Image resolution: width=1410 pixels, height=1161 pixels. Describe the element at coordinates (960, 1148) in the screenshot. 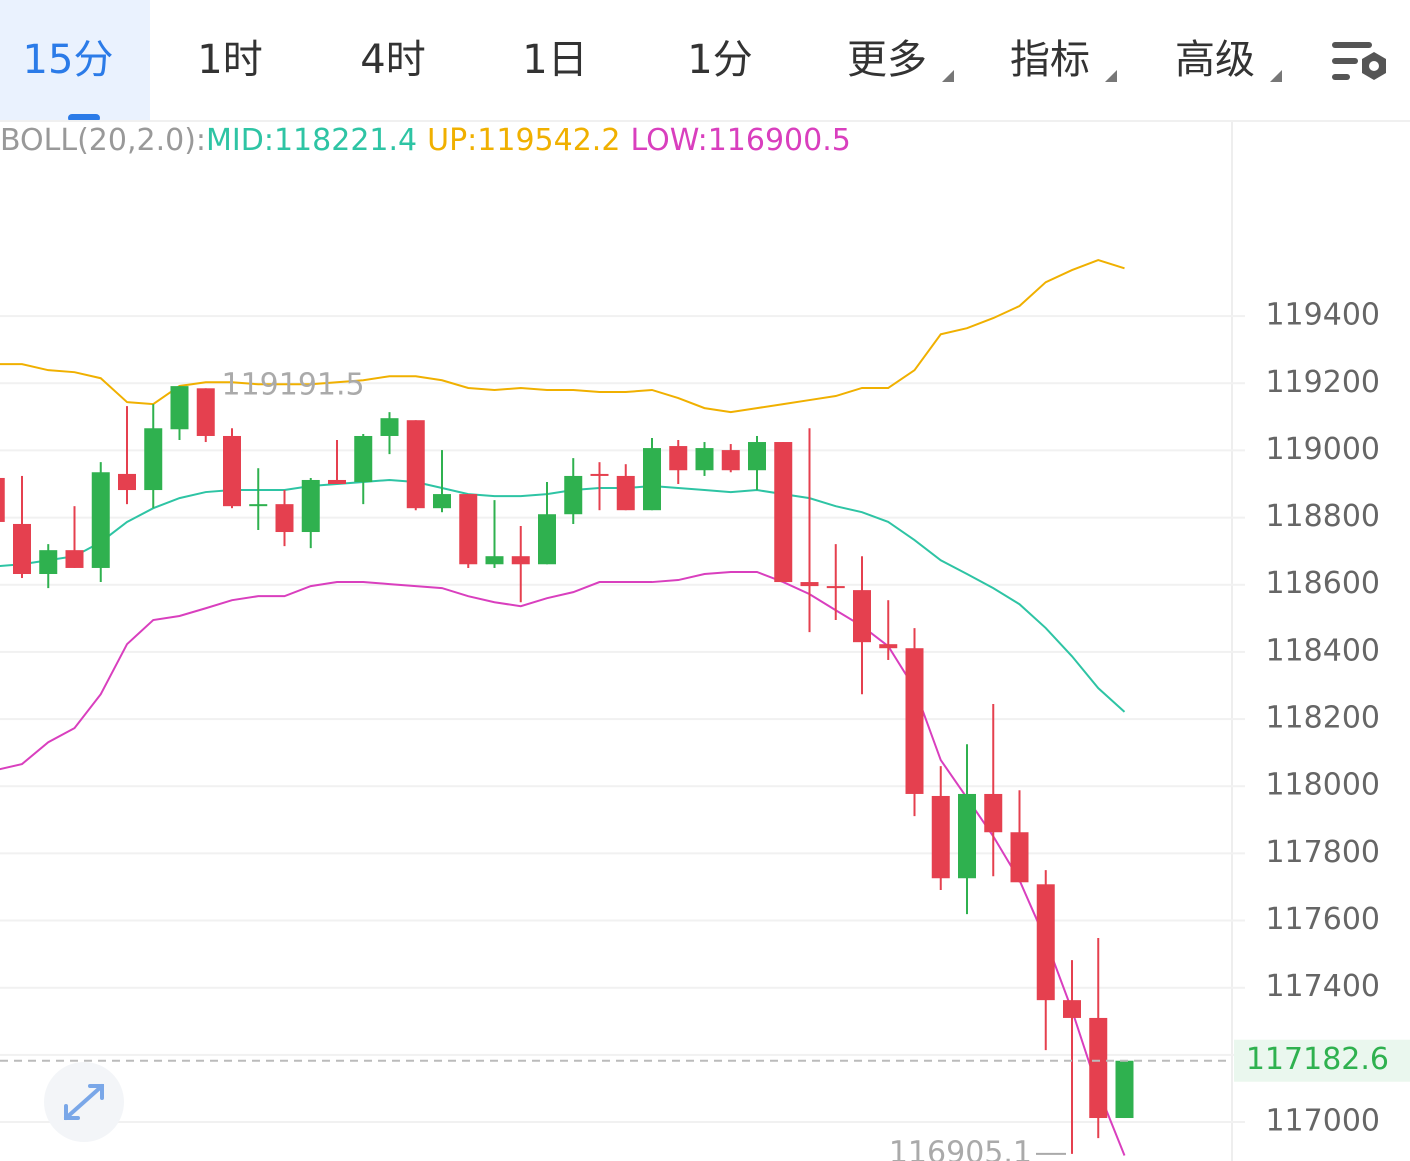

I see `low-marker-label: 116905.1` at that location.